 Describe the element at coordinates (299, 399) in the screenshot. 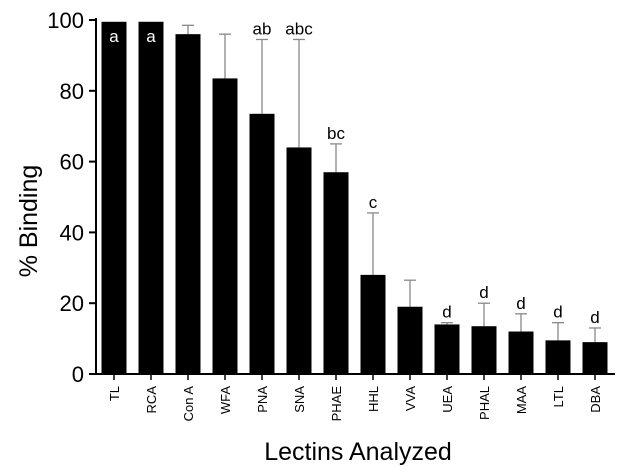

I see `x-tick-label: SNA` at that location.